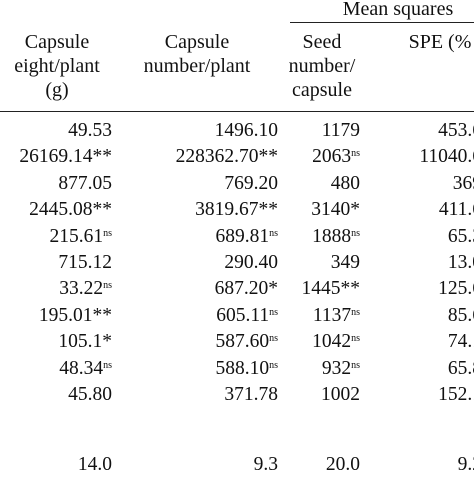  What do you see at coordinates (242, 341) in the screenshot?
I see `cell-value: 587.60` at bounding box center [242, 341].